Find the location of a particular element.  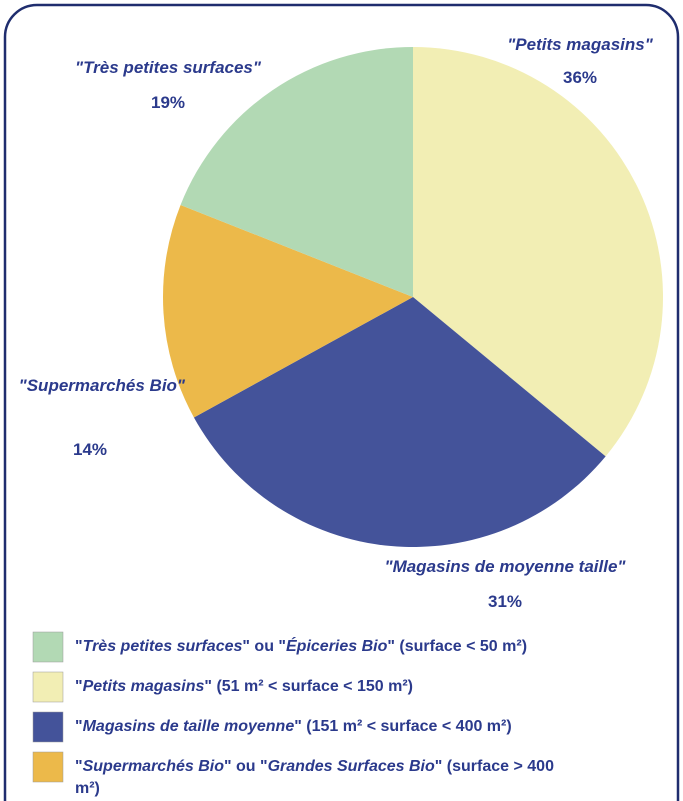

legend-text: " (surface > 400 m²) is located at coordinates (314, 777).